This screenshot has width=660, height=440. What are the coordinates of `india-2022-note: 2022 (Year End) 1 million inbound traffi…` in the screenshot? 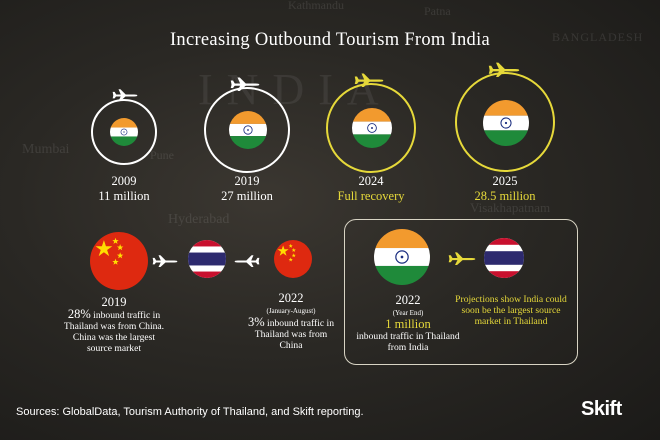 It's located at (408, 323).